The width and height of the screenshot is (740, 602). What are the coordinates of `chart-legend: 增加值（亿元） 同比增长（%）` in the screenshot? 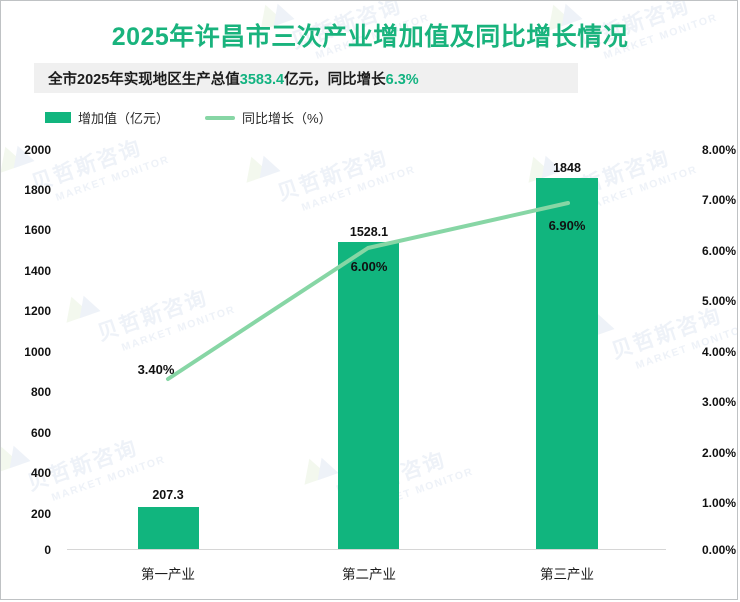 It's located at (206, 117).